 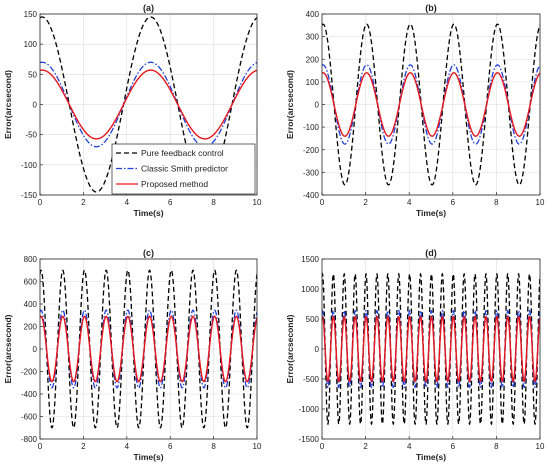 What do you see at coordinates (311, 379) in the screenshot?
I see `y-tick-label: -500` at bounding box center [311, 379].